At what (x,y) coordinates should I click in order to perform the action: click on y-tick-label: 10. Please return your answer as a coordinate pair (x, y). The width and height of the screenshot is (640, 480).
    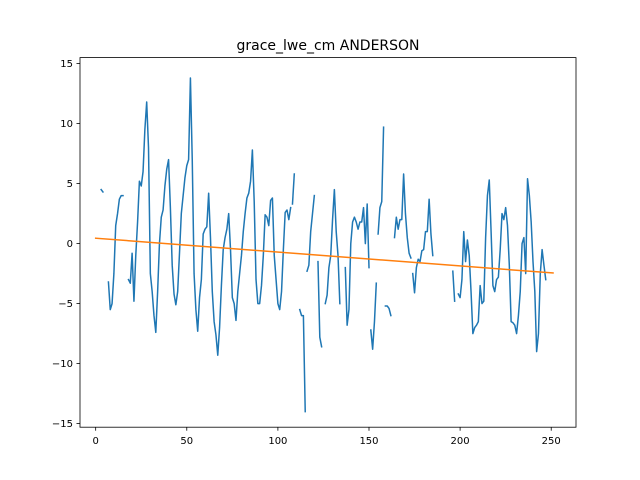
    Looking at the image, I should click on (66, 124).